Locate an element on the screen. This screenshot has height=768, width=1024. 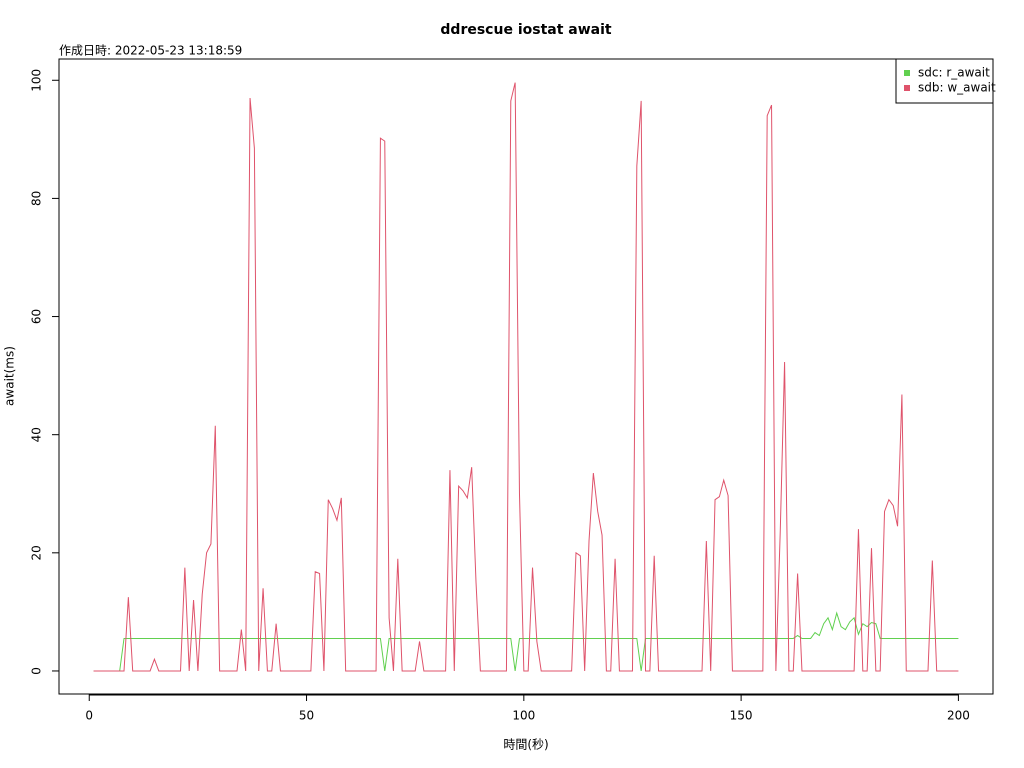
subtitle: 作成日時: 2022-05-23 13:18:59 is located at coordinates (150, 51).